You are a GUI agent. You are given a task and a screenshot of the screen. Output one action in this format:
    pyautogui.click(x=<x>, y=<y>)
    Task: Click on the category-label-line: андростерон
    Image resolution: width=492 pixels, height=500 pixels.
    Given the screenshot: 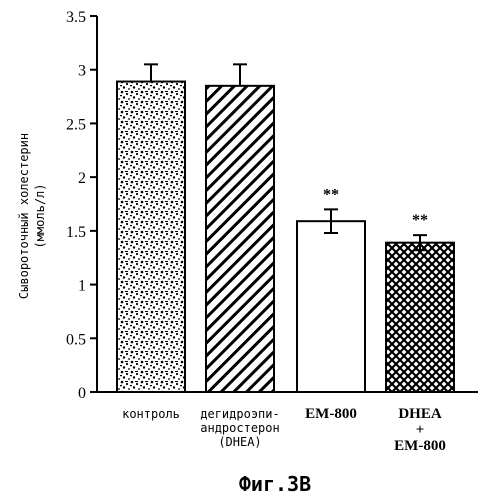 What is the action you would take?
    pyautogui.click(x=239, y=428)
    